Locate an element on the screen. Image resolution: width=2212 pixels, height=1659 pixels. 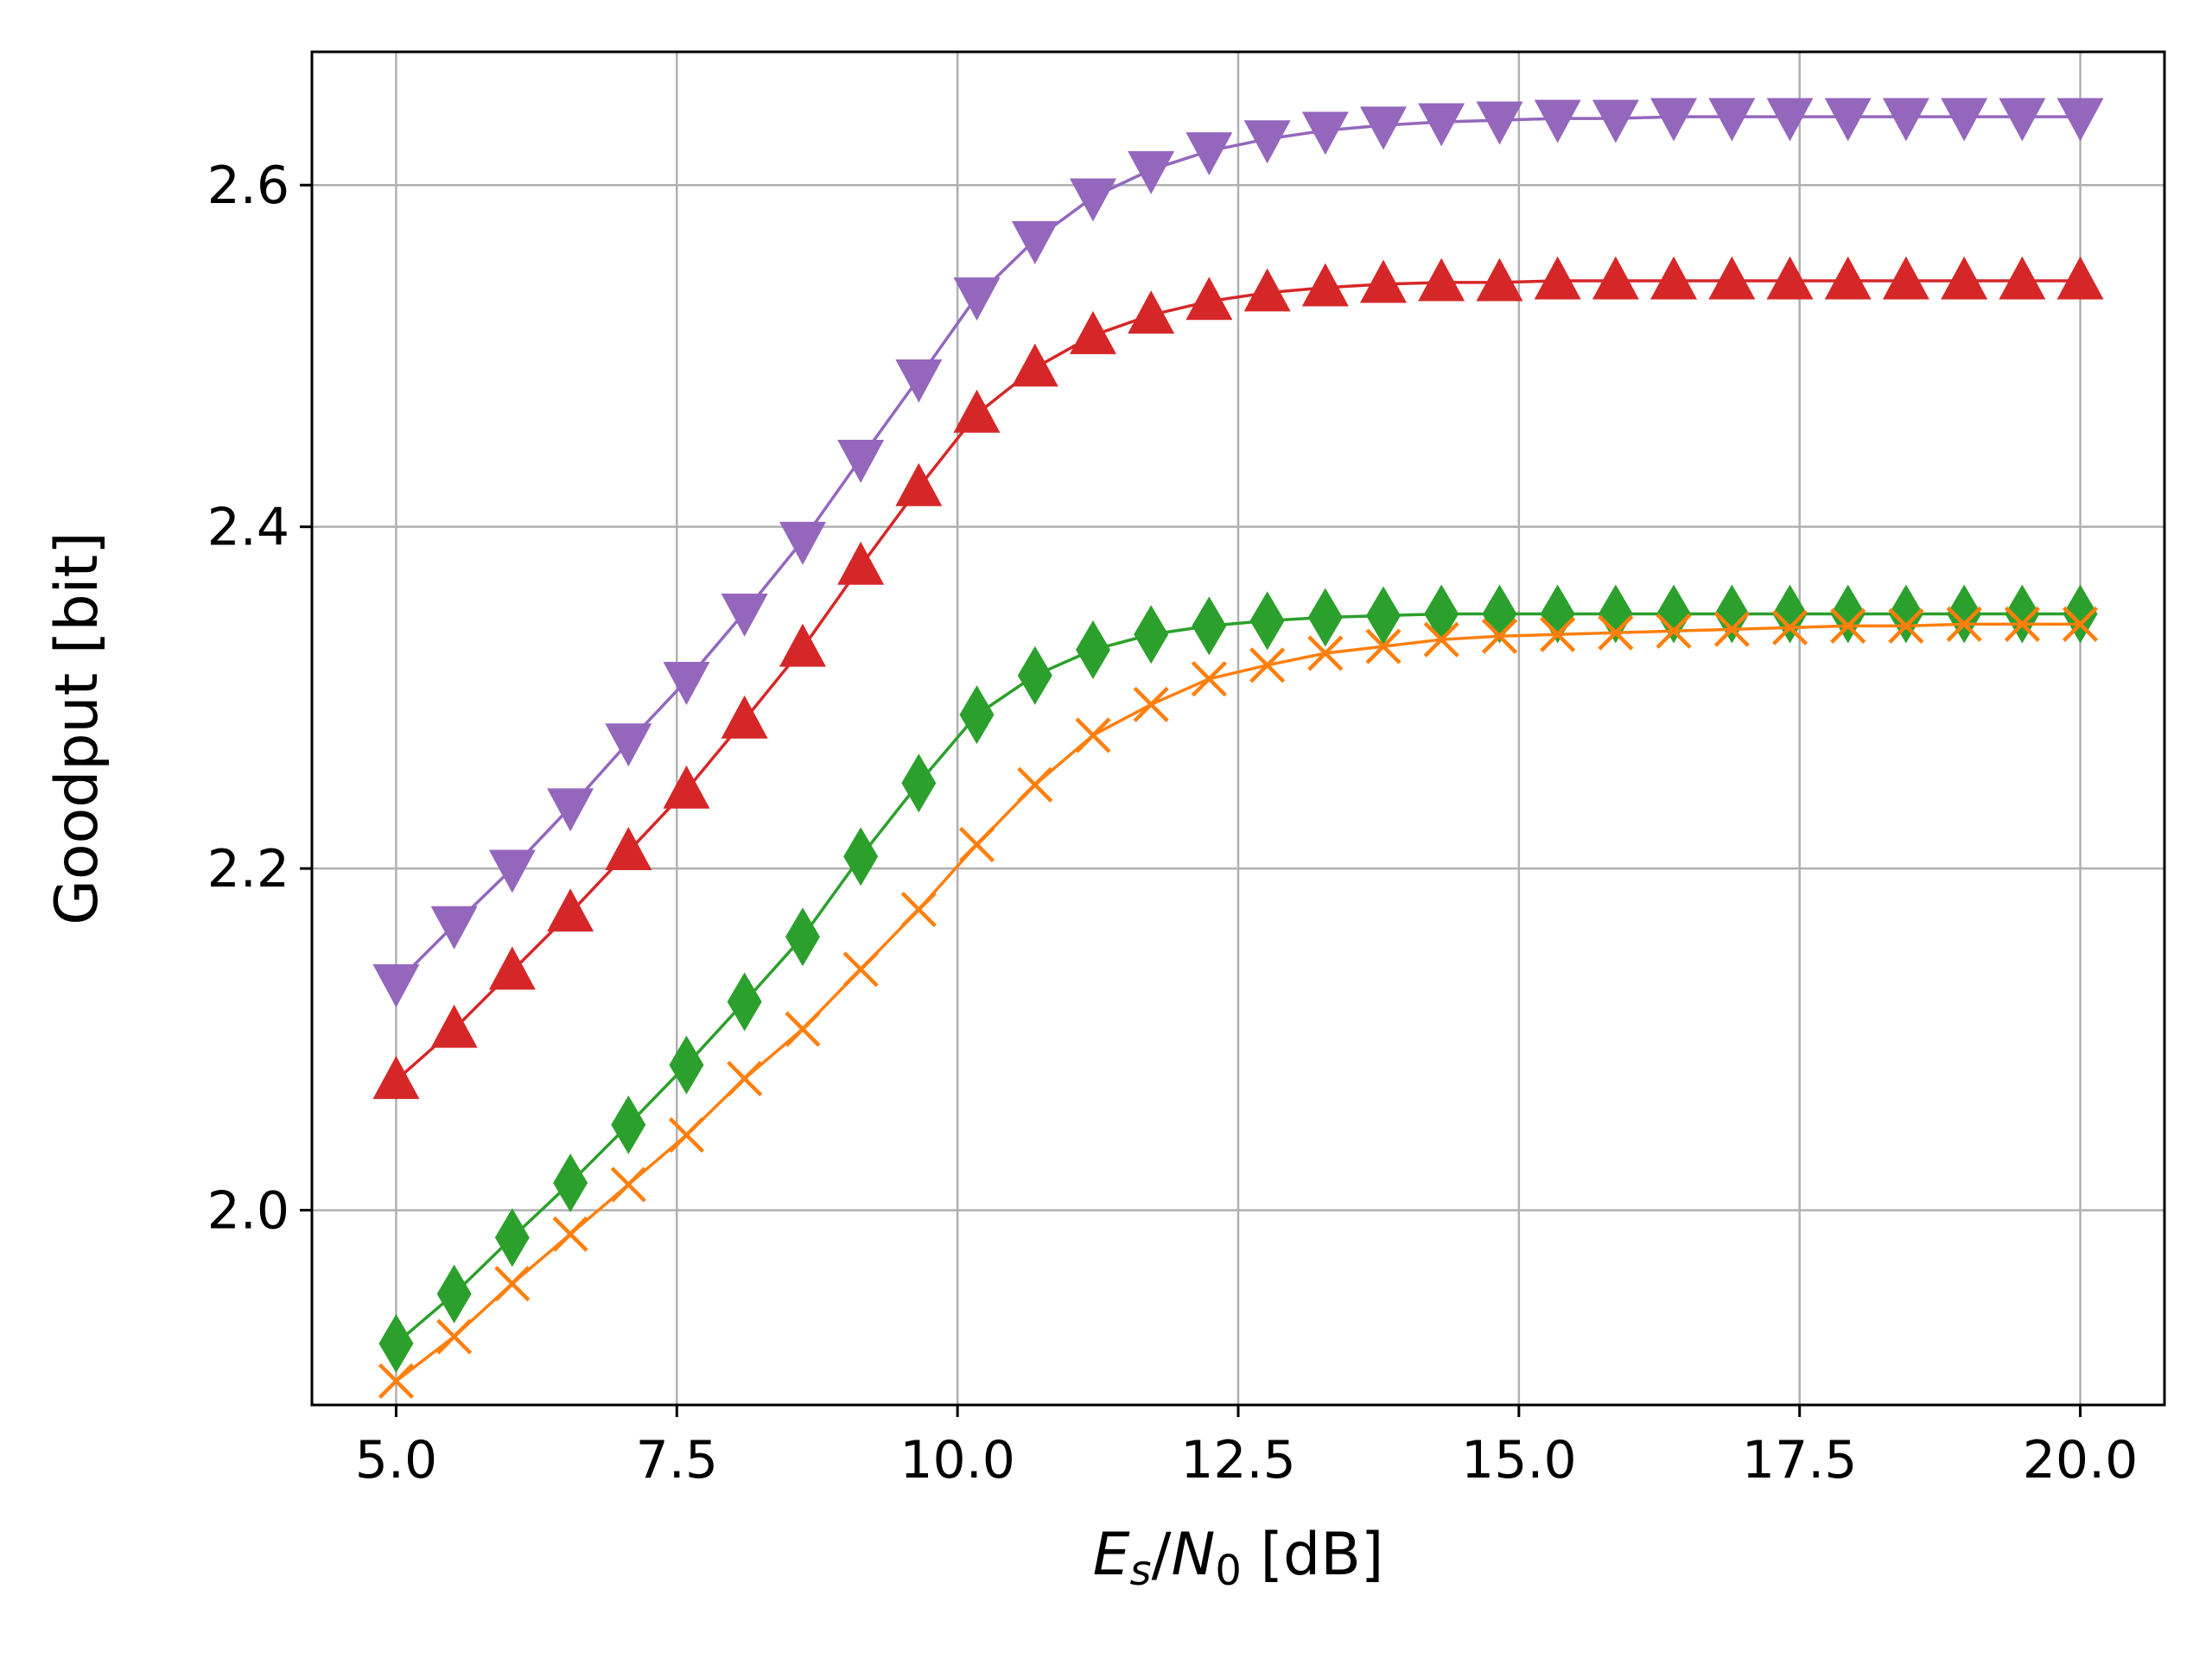
x-label-s: s is located at coordinates (1141, 1571).